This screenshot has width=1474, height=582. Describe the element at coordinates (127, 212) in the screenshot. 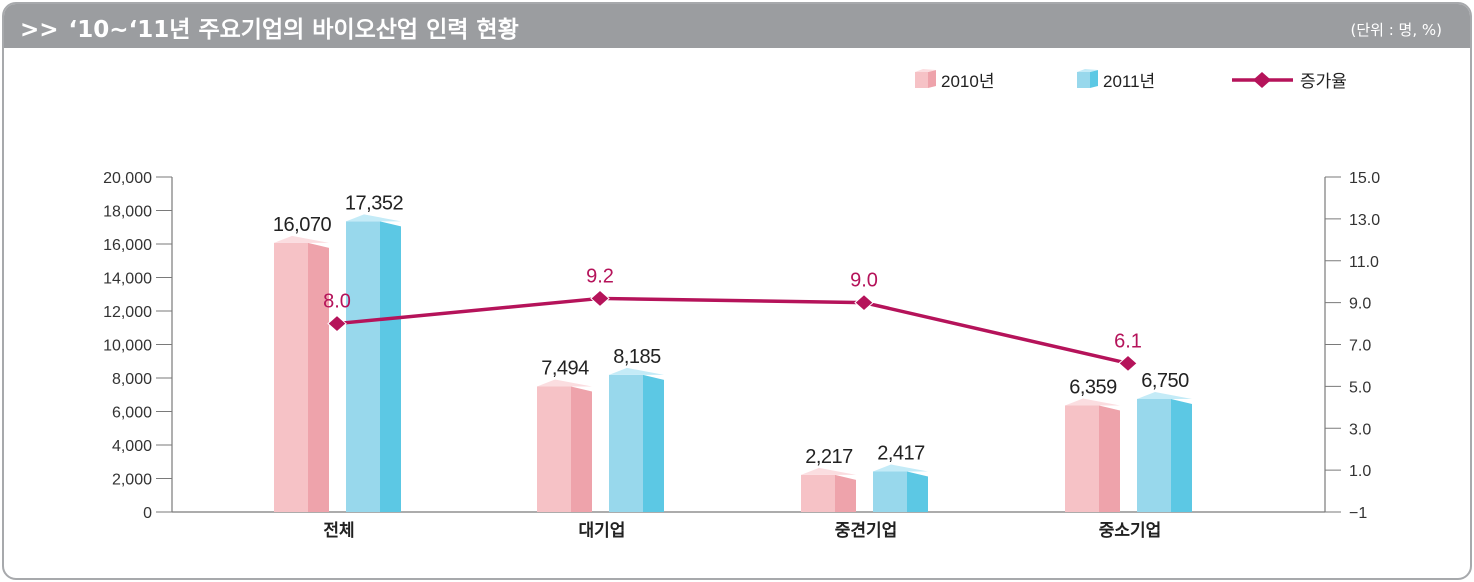

I see `y-tick-label-left: 18,000` at that location.